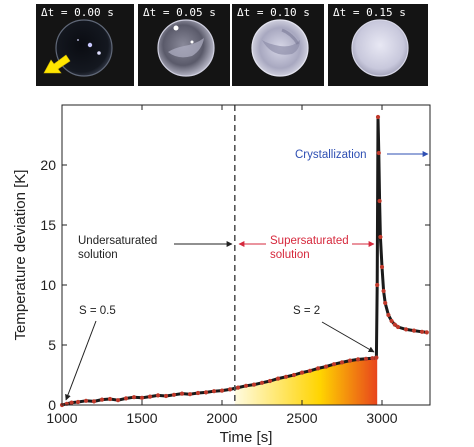  Describe the element at coordinates (155, 248) in the screenshot. I see `annotation-undersaturated: Undersaturated solution` at that location.